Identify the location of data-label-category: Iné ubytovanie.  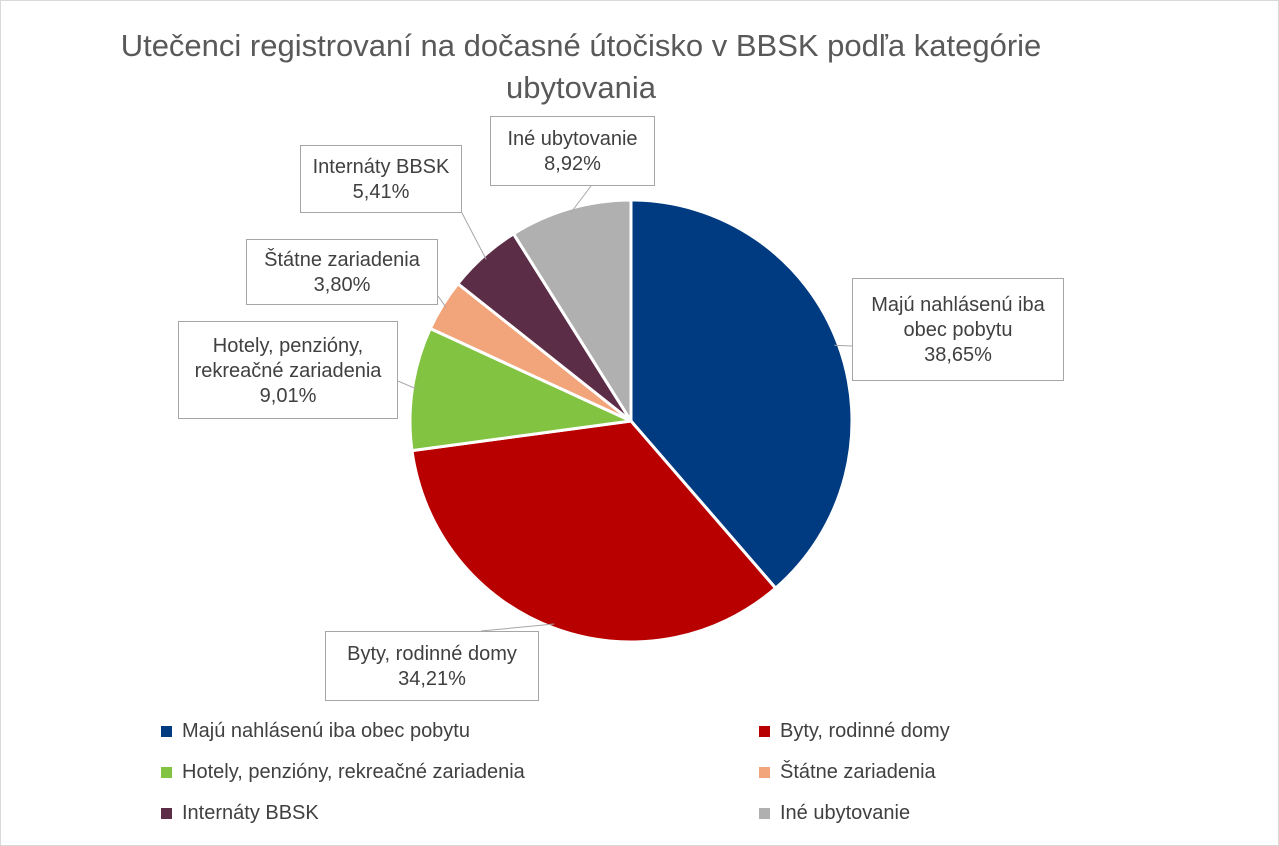
(572, 139).